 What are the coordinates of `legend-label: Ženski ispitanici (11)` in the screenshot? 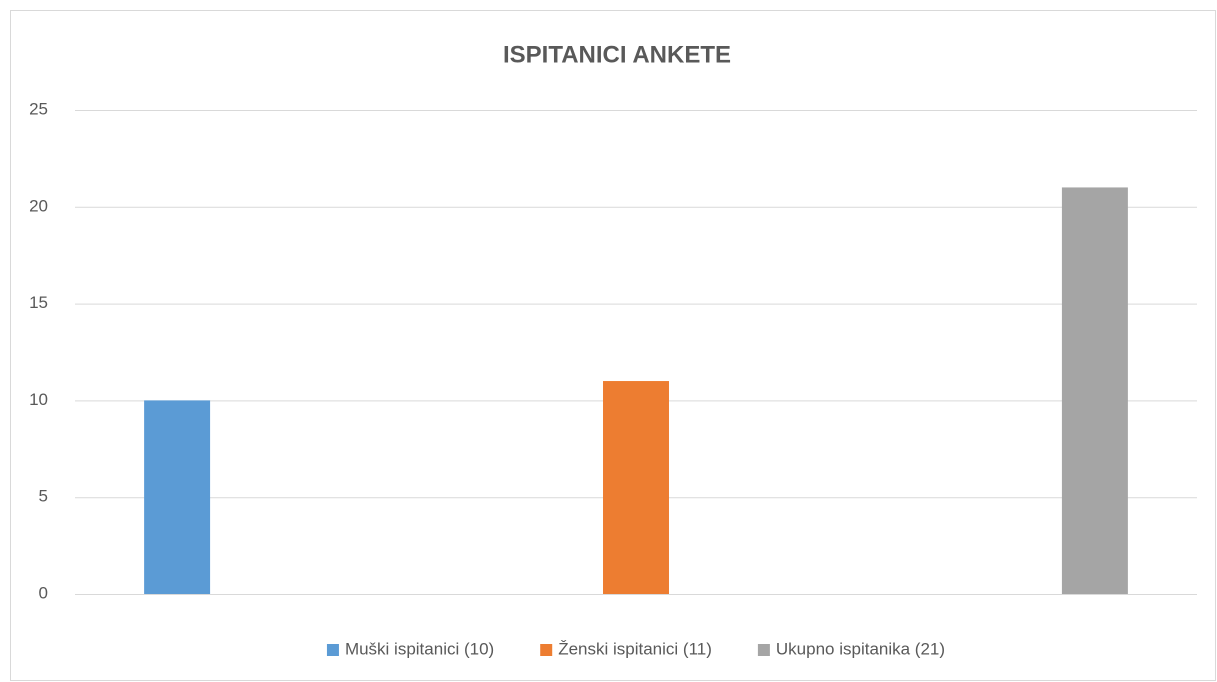 It's located at (635, 648).